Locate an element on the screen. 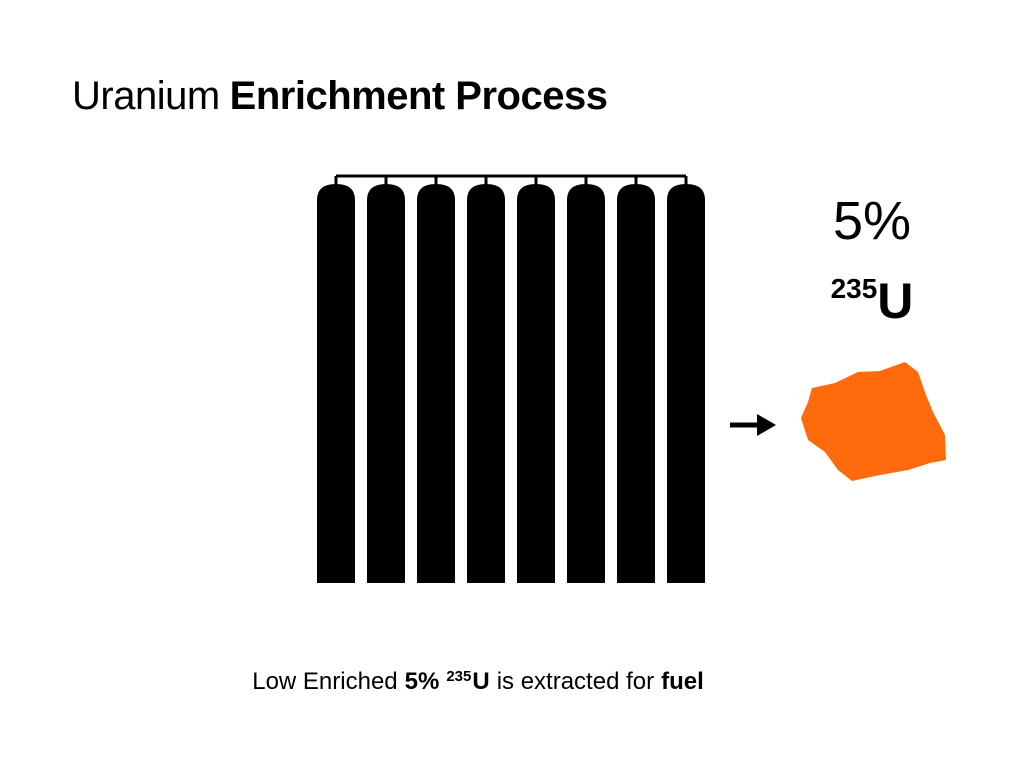 The height and width of the screenshot is (768, 1024). isotope-symbol: U is located at coordinates (895, 301).